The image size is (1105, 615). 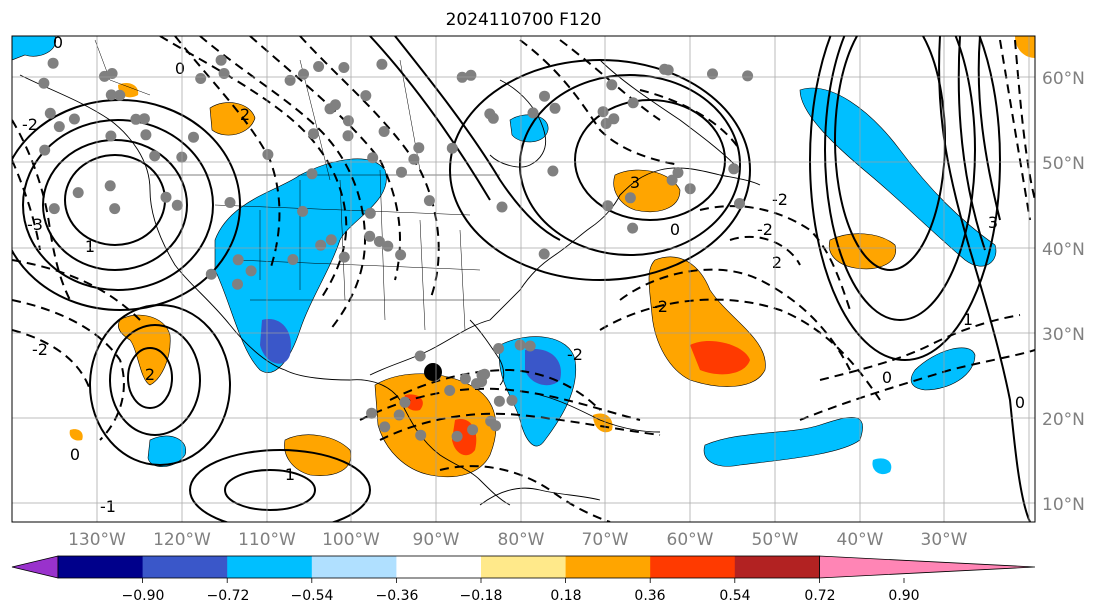 What do you see at coordinates (438, 567) in the screenshot?
I see `colorbar-outline` at bounding box center [438, 567].